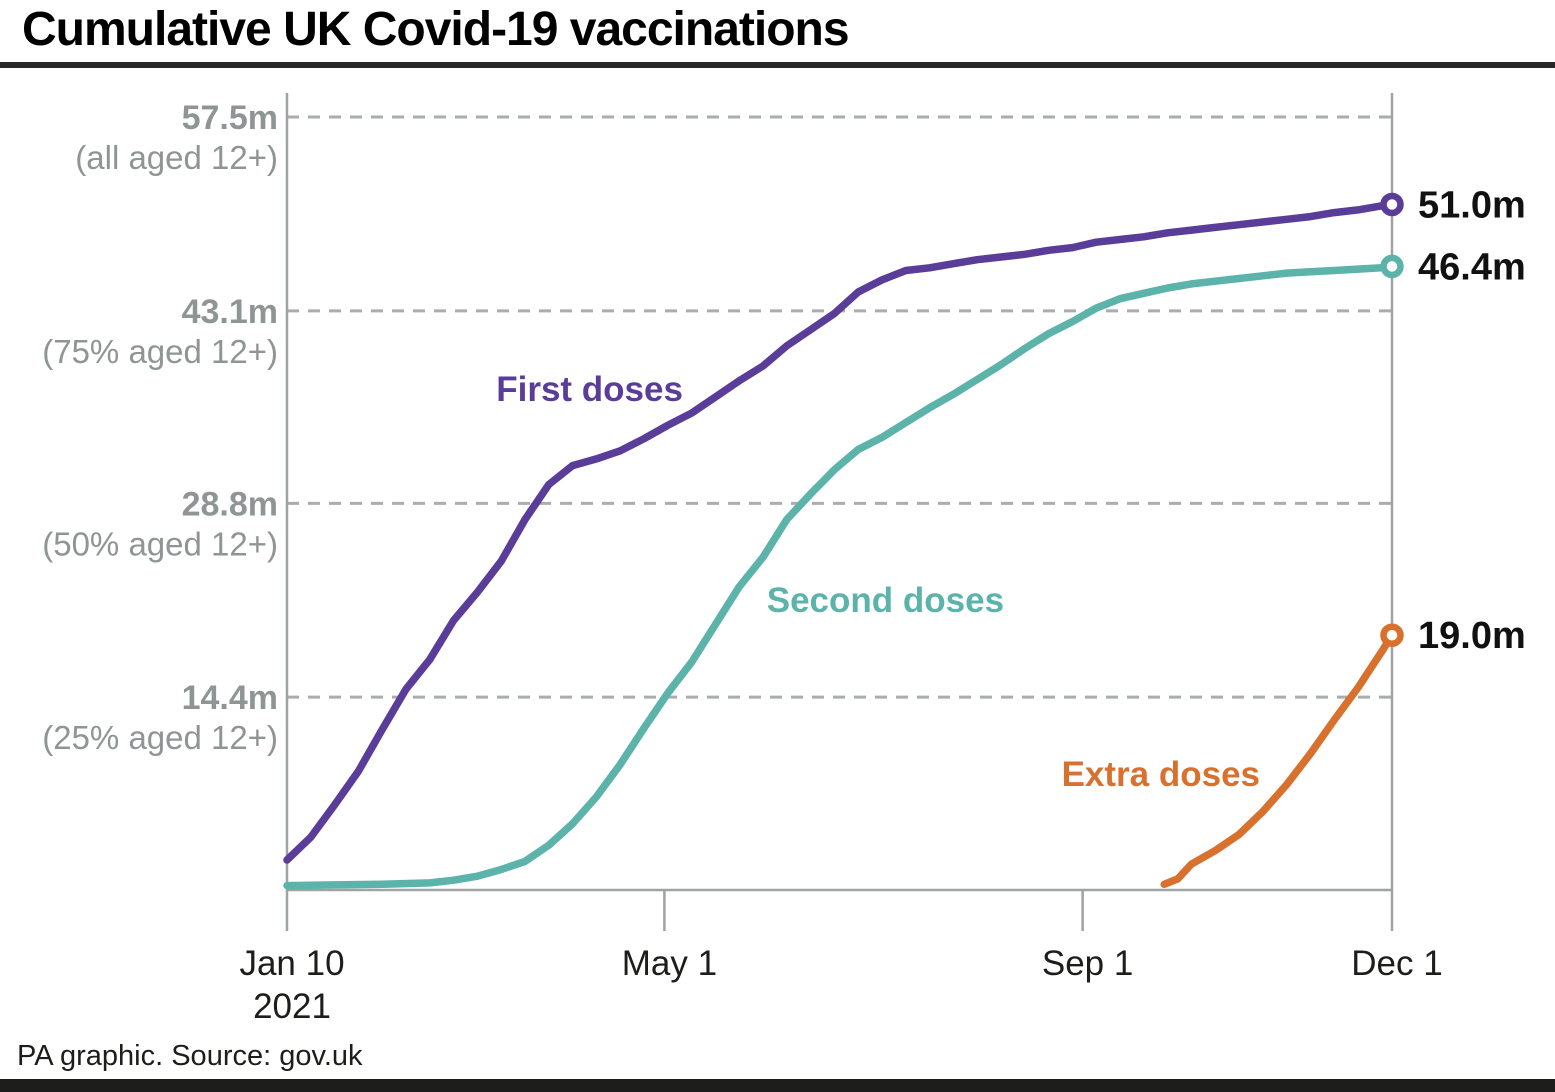  I want to click on end-value-label-extra-doses: 19.0m, so click(1472, 636).